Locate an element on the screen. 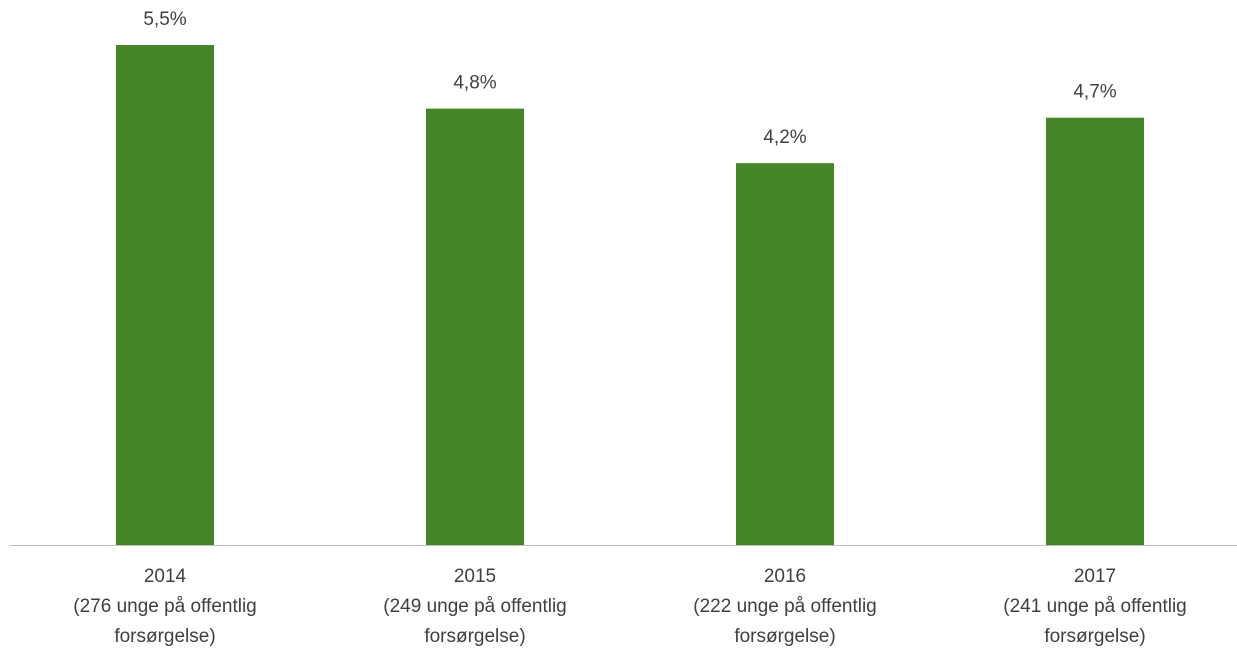 The image size is (1237, 648). value-label: 5,5% is located at coordinates (164, 19).